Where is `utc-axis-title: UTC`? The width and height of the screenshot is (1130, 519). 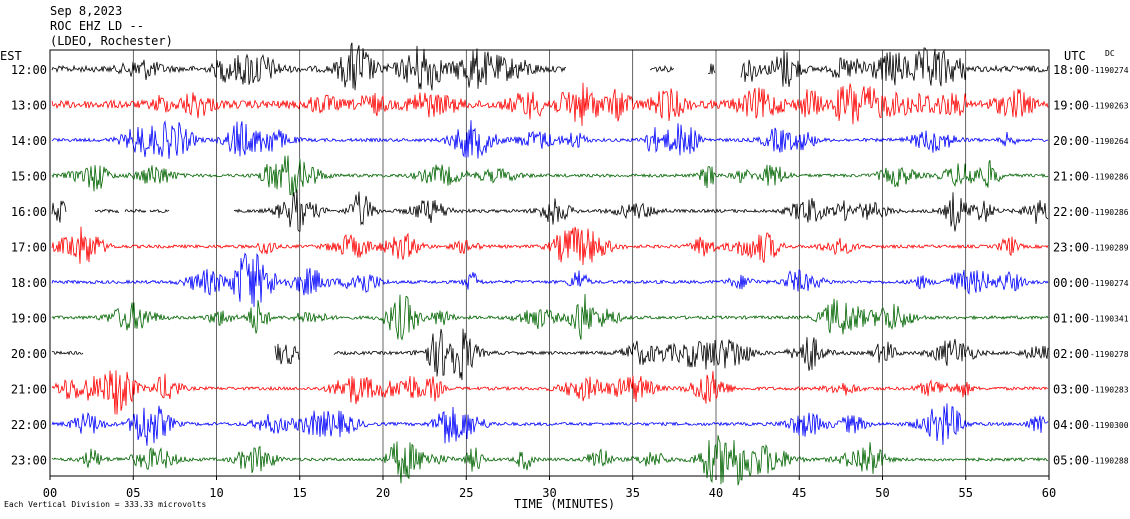
utc-axis-title: UTC is located at coordinates (1075, 56).